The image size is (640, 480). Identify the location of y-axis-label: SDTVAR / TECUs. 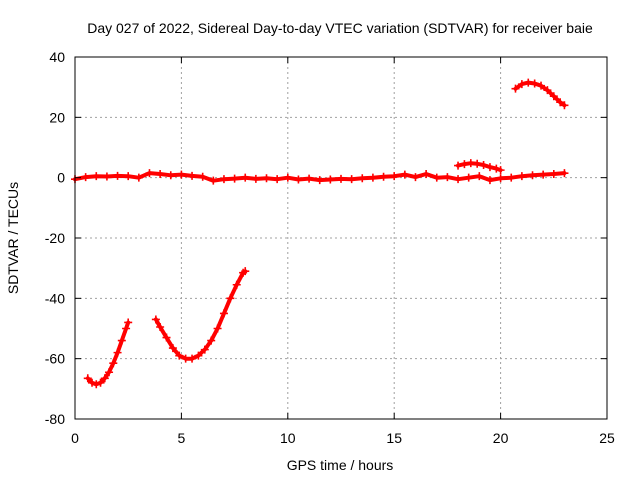
(13, 238).